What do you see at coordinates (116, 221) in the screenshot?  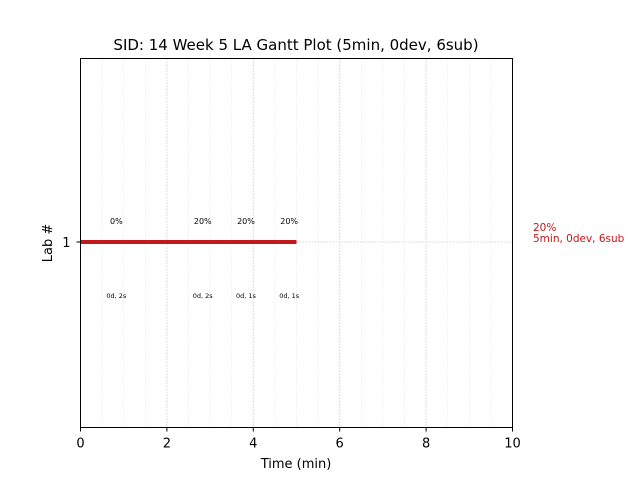 I see `annotation-percent: 0%` at bounding box center [116, 221].